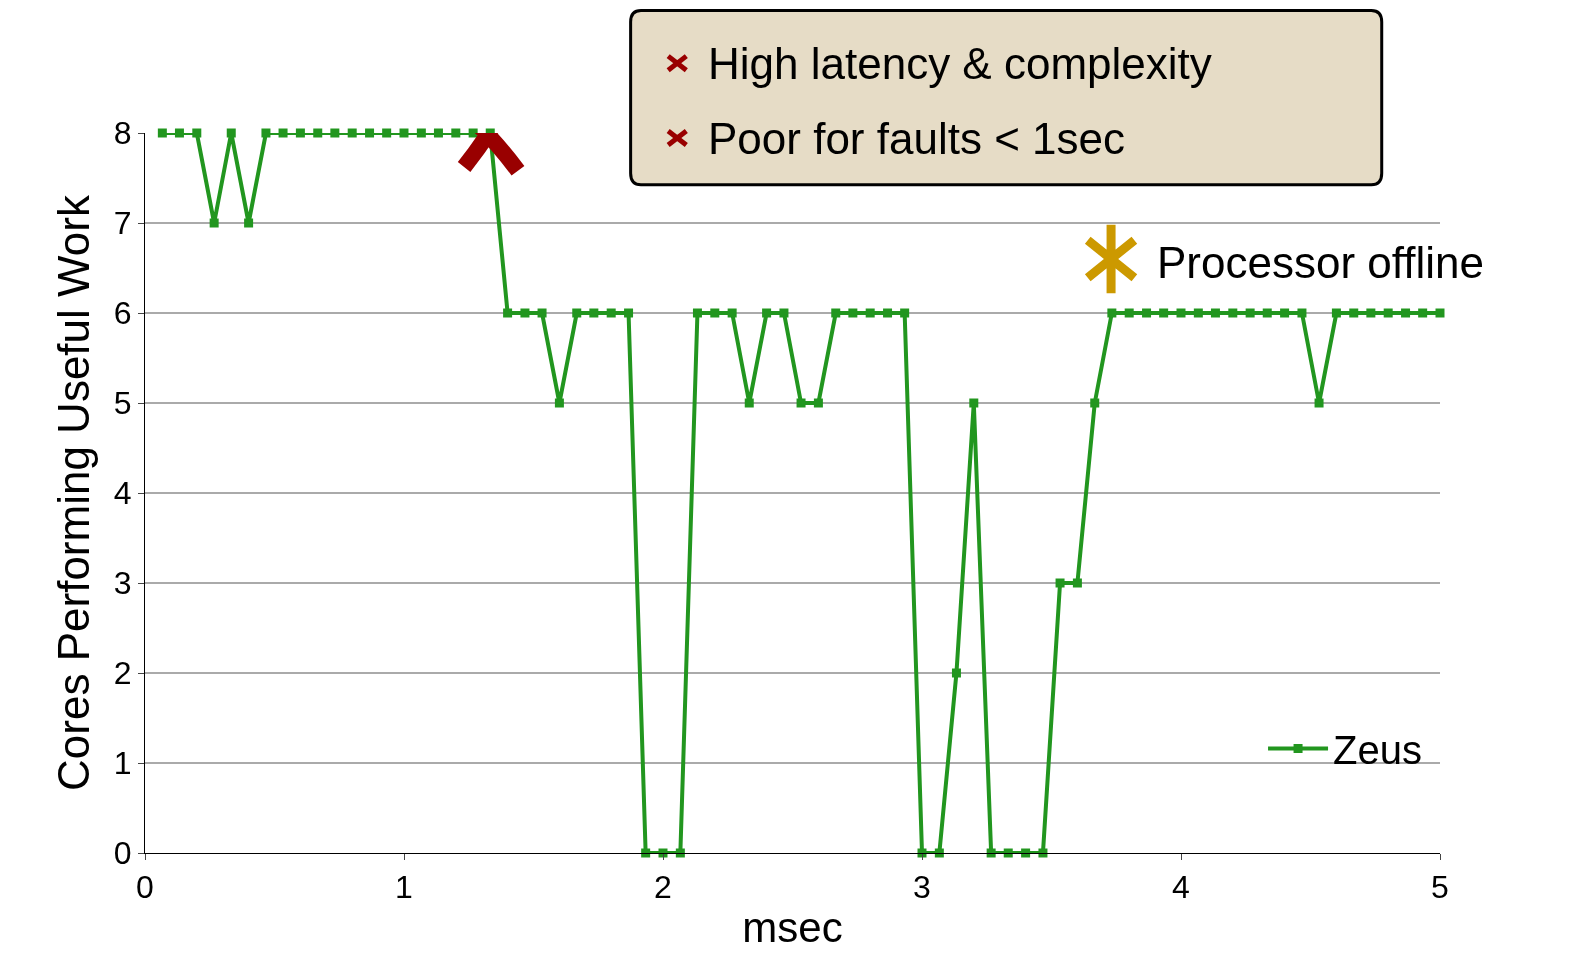  What do you see at coordinates (122, 133) in the screenshot?
I see `y-tick-label: 8` at bounding box center [122, 133].